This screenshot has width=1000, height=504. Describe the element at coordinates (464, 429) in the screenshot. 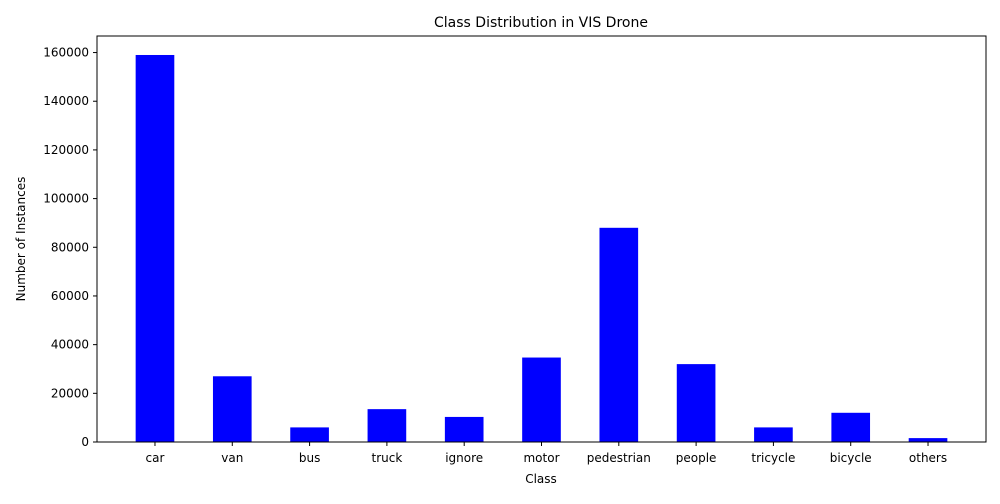

I see `bar-ignore` at that location.